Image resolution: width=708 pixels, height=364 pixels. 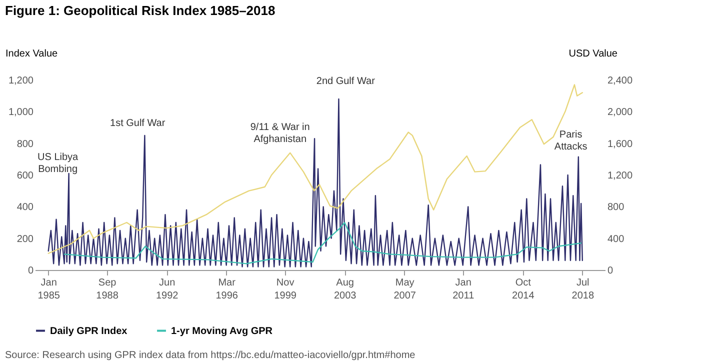 What do you see at coordinates (58, 164) in the screenshot?
I see `annotation: US Libya Bombing` at bounding box center [58, 164].